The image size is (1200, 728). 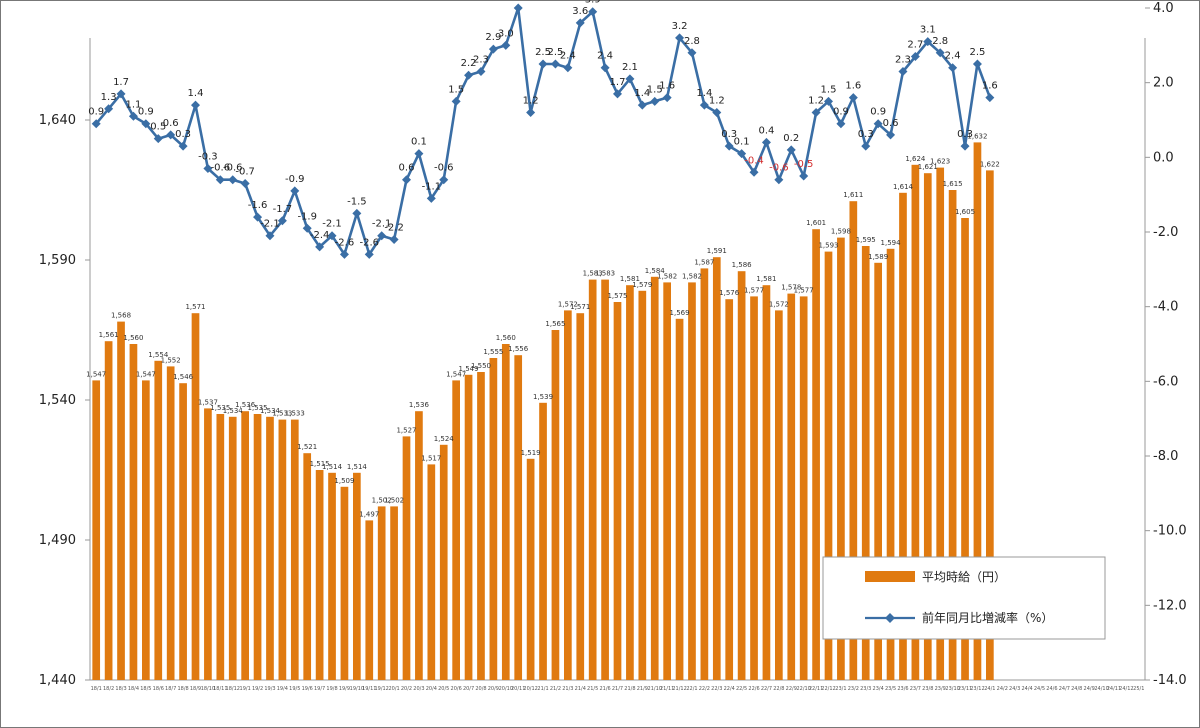 I want to click on bar-data-label: 1,509, so click(x=344, y=481).